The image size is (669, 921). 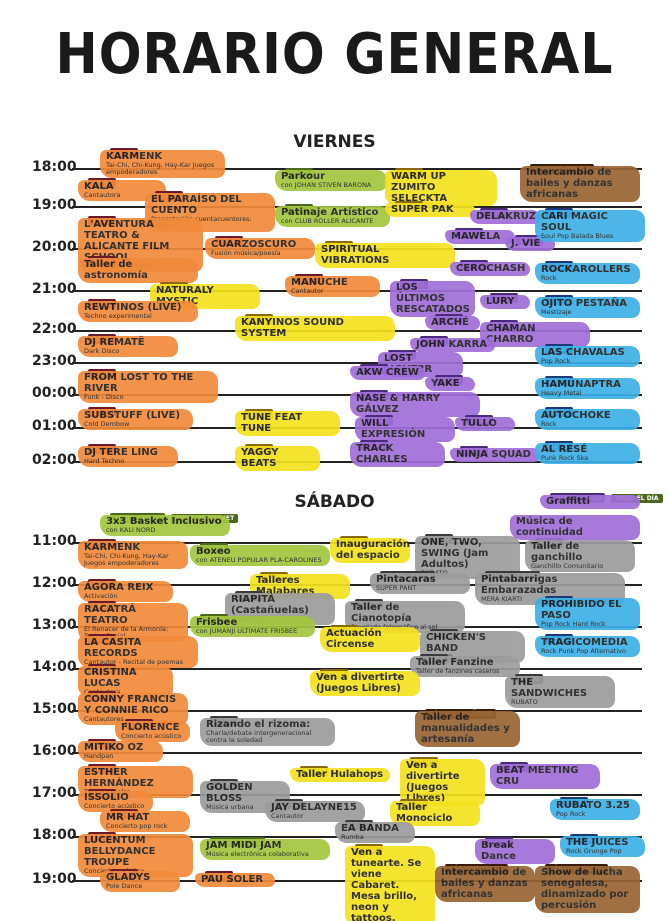 I want to click on event-block: Taller de ganchillo Ganchillo Comunitario, so click(x=580, y=556).